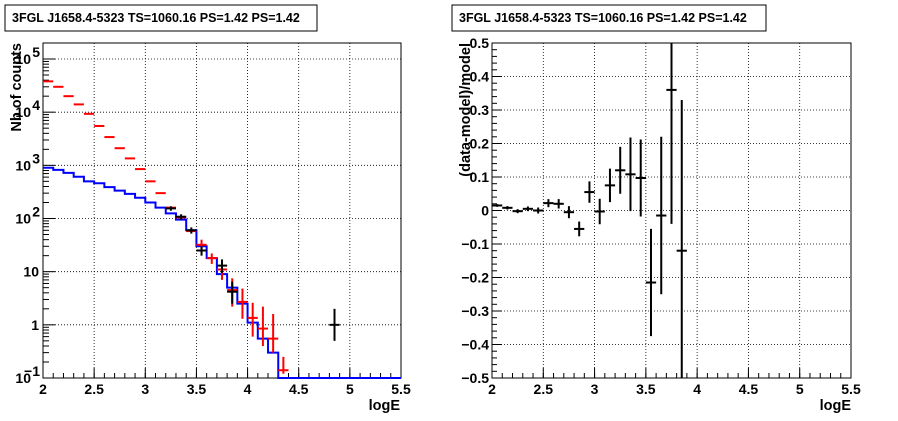  Describe the element at coordinates (36, 158) in the screenshot. I see `y-tick-exponent: 3` at that location.